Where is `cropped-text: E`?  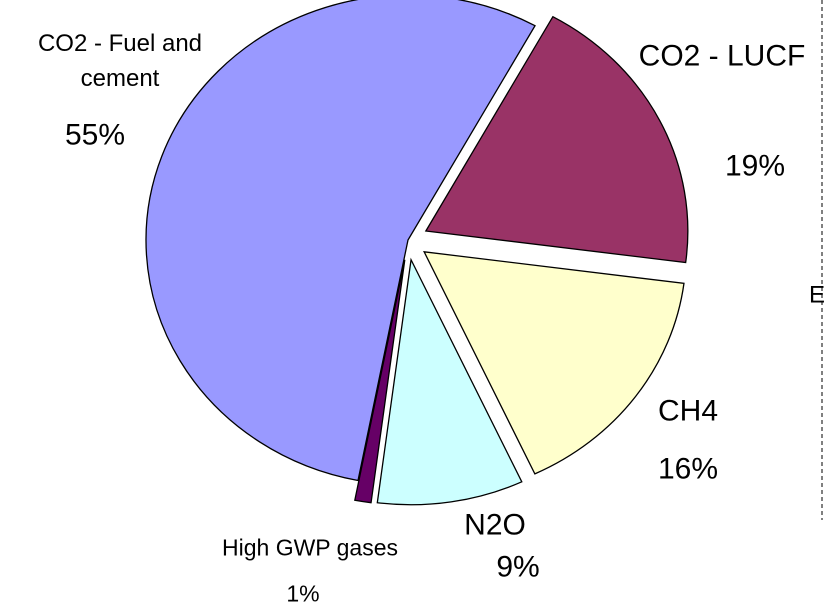 cropped-text: E is located at coordinates (817, 295).